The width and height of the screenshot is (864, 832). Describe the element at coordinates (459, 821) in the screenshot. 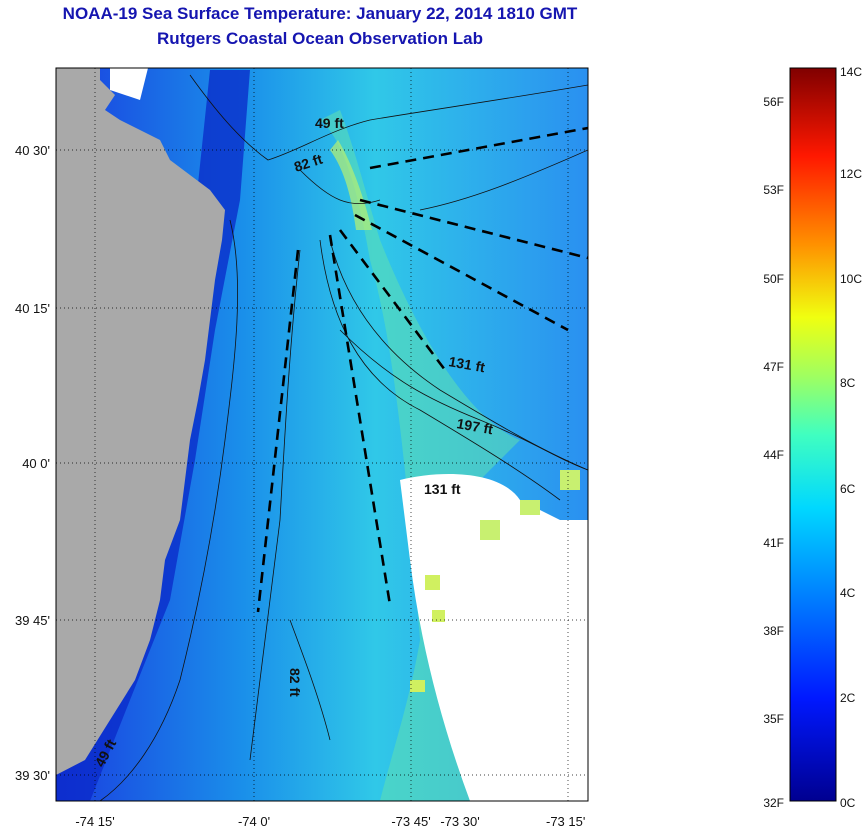

I see `lon-tick-label: -73 30'` at that location.